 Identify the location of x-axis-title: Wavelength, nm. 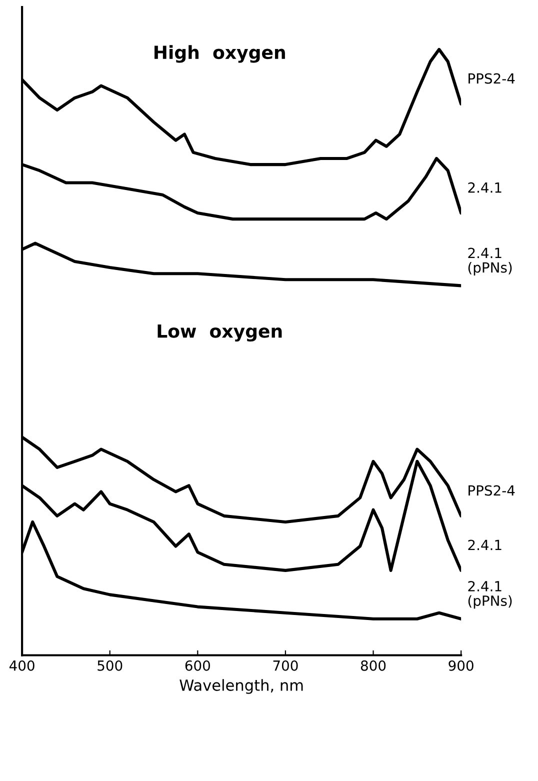
(241, 686).